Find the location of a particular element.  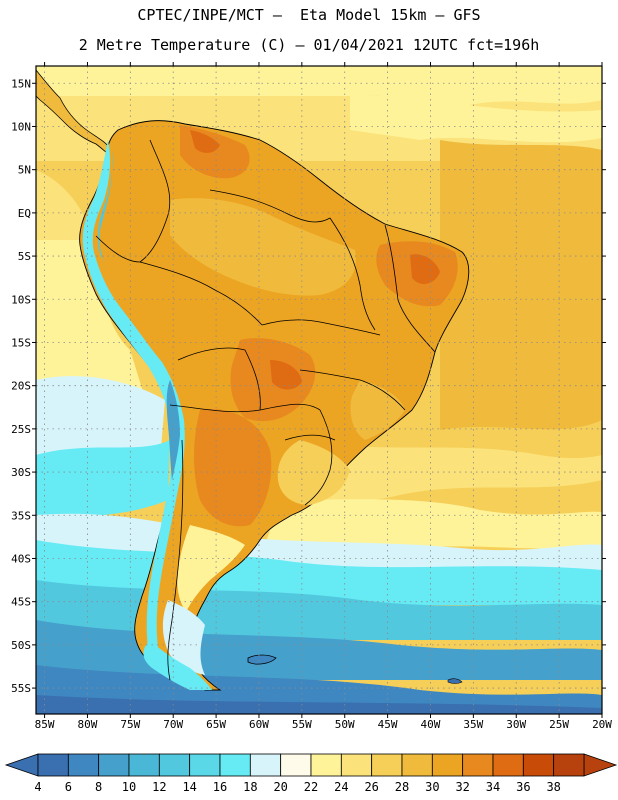

colorbar-high-arrow is located at coordinates (600, 765).